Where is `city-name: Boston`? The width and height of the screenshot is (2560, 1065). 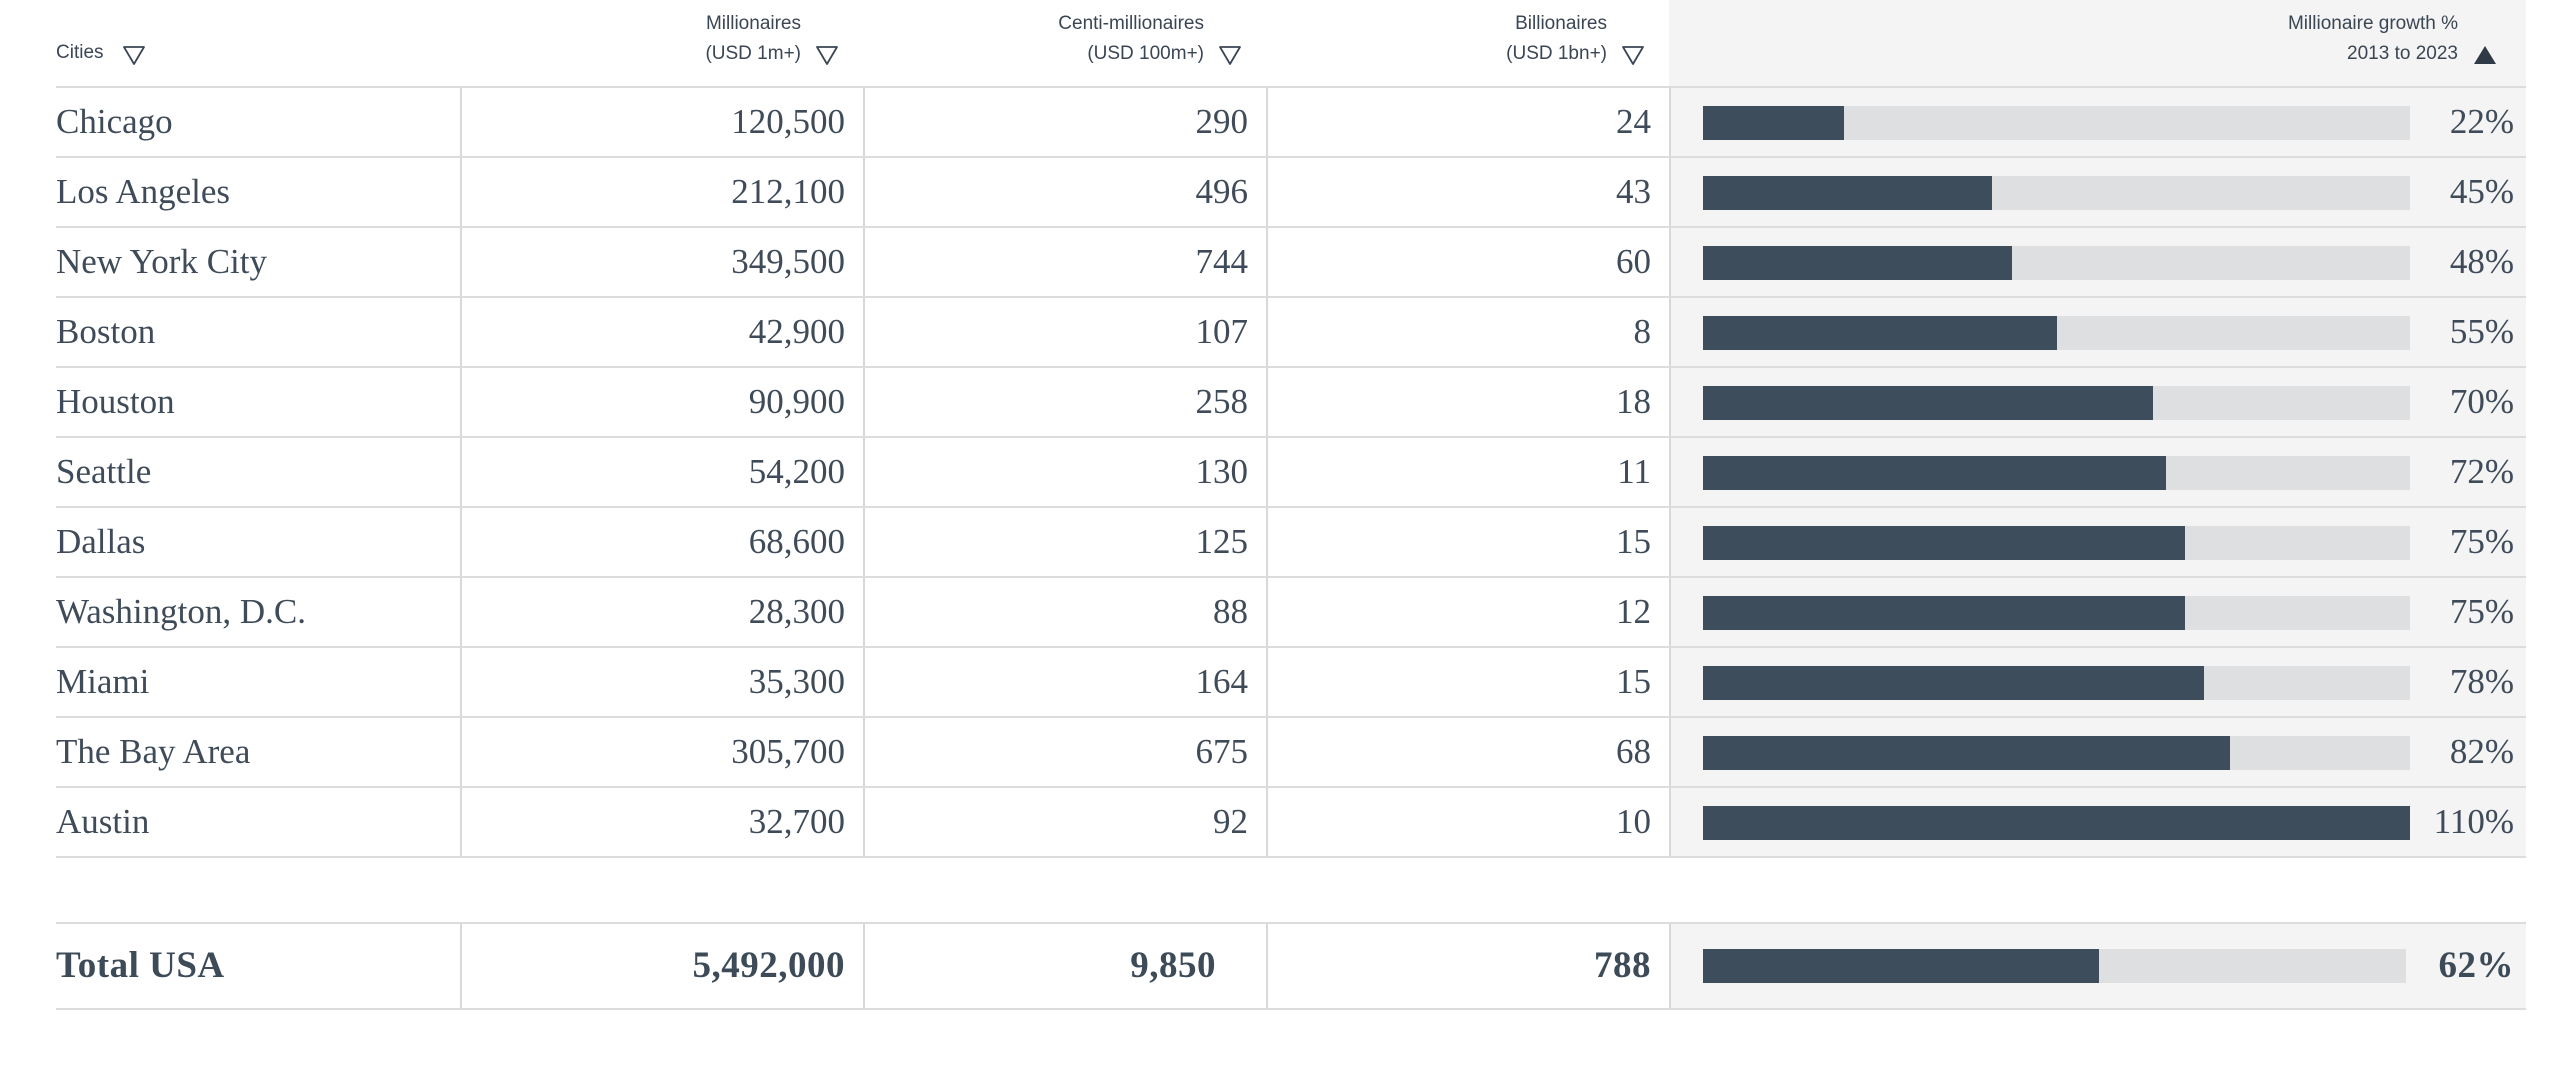 city-name: Boston is located at coordinates (106, 331).